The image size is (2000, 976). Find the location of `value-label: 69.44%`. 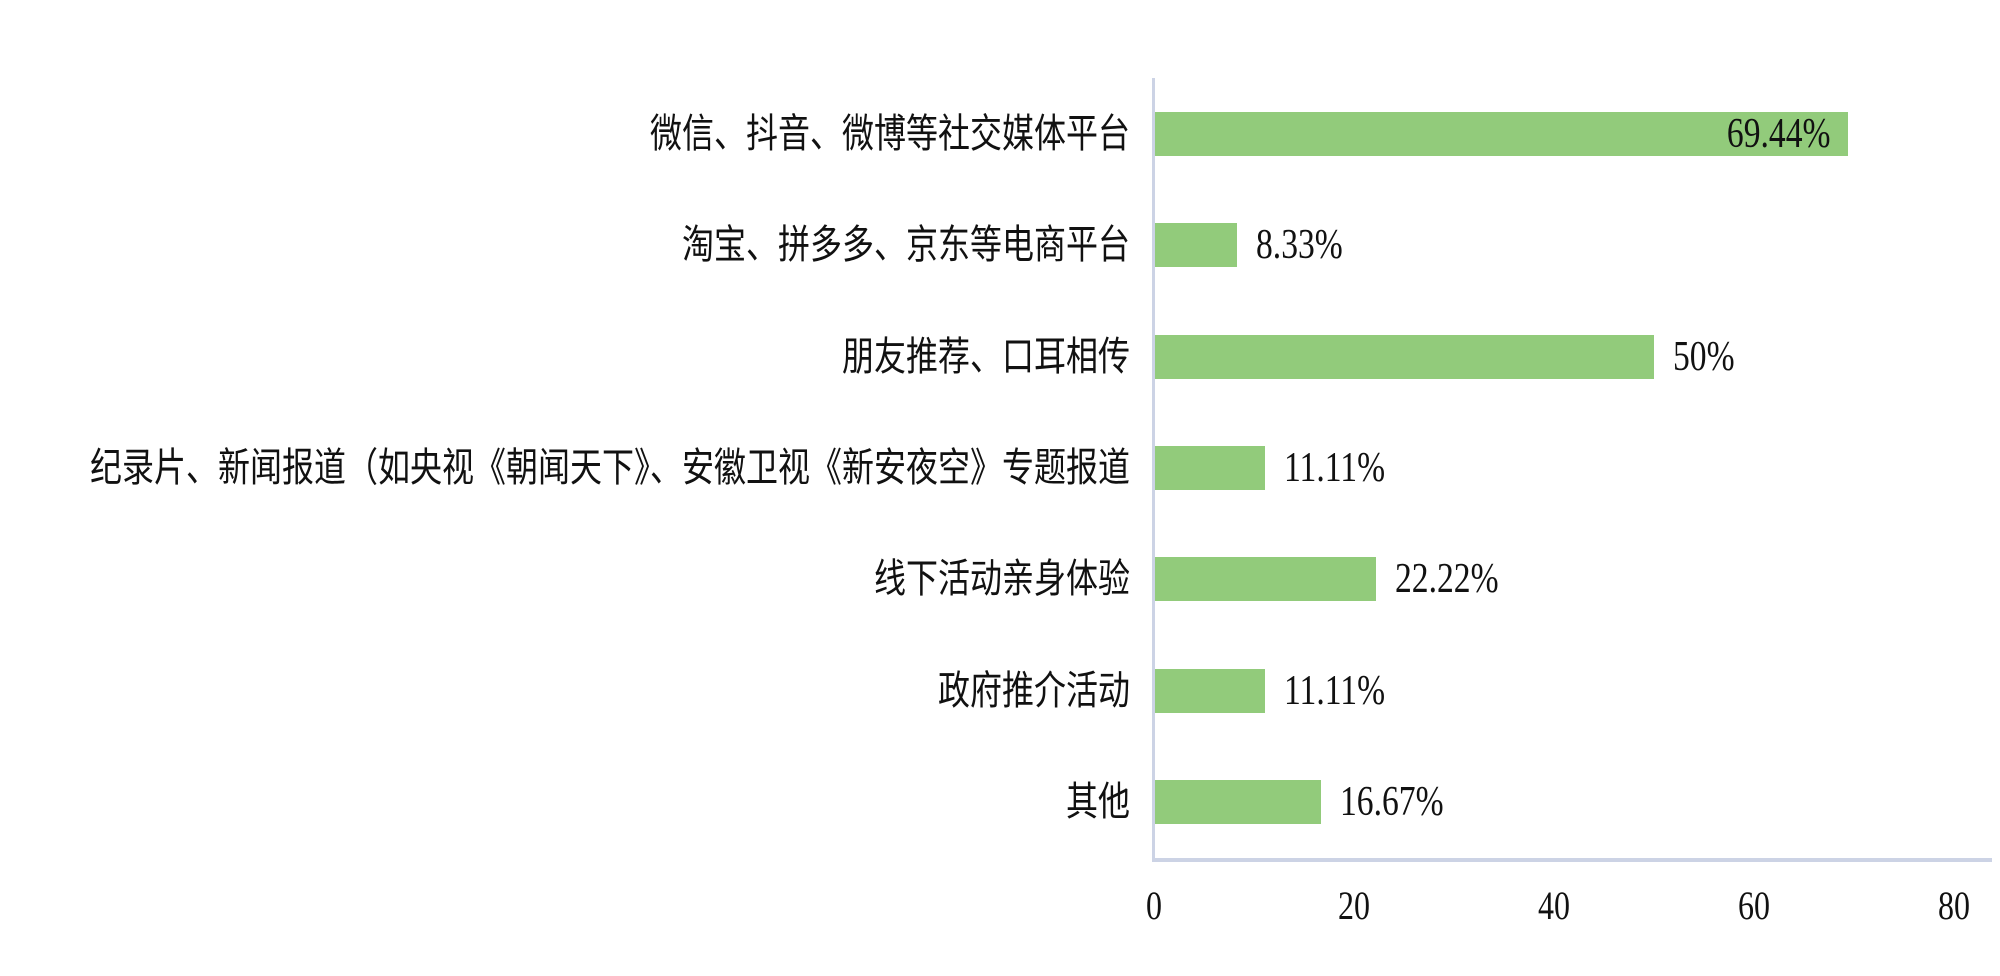

value-label: 69.44% is located at coordinates (1778, 133).